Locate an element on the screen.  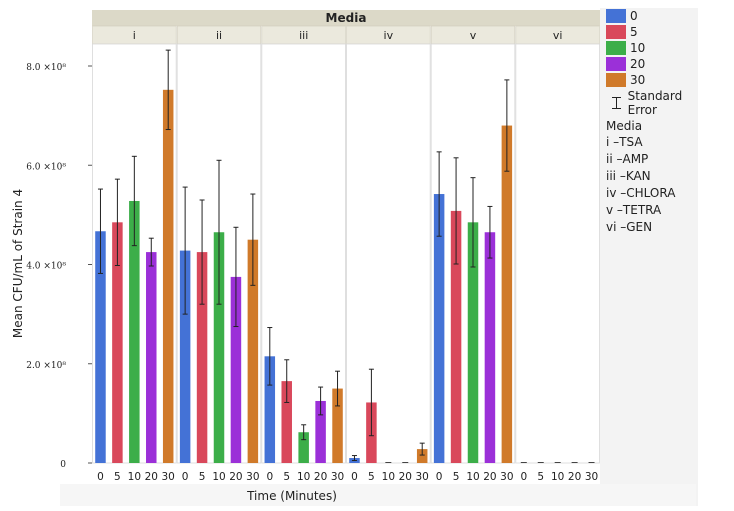
facet-header is located at coordinates (346, 18).